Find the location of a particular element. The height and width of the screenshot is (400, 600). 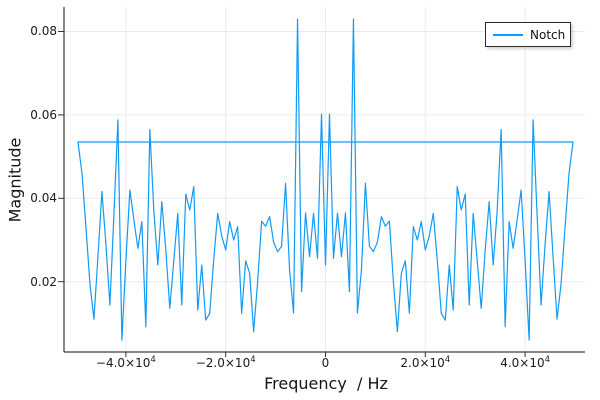

x-tick-label: 4.0×104 is located at coordinates (525, 362).